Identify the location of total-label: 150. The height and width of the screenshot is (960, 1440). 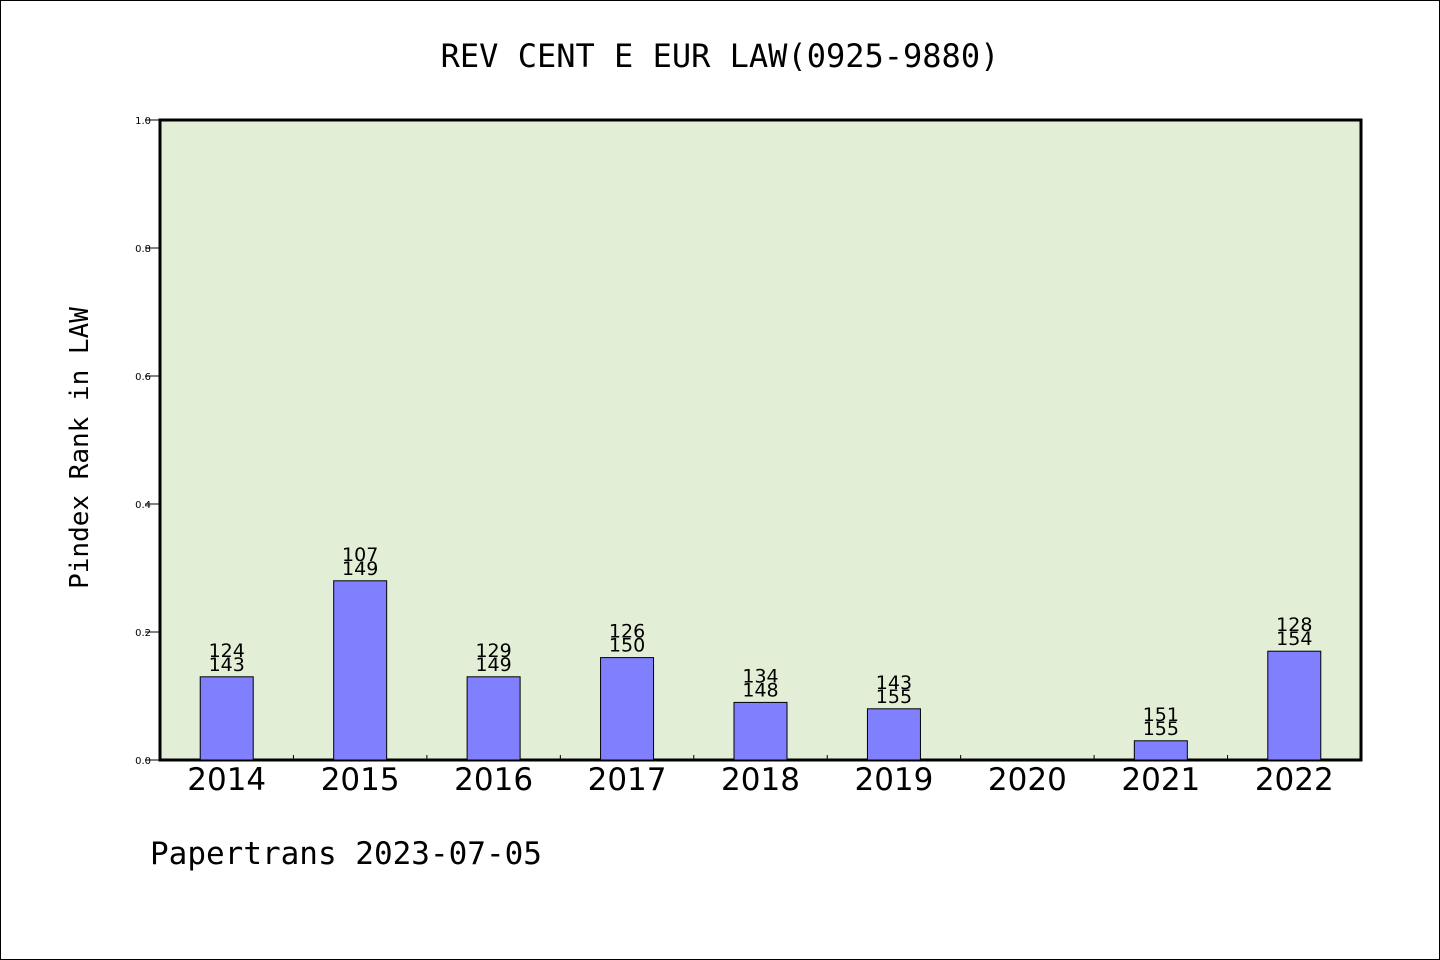
(627, 646).